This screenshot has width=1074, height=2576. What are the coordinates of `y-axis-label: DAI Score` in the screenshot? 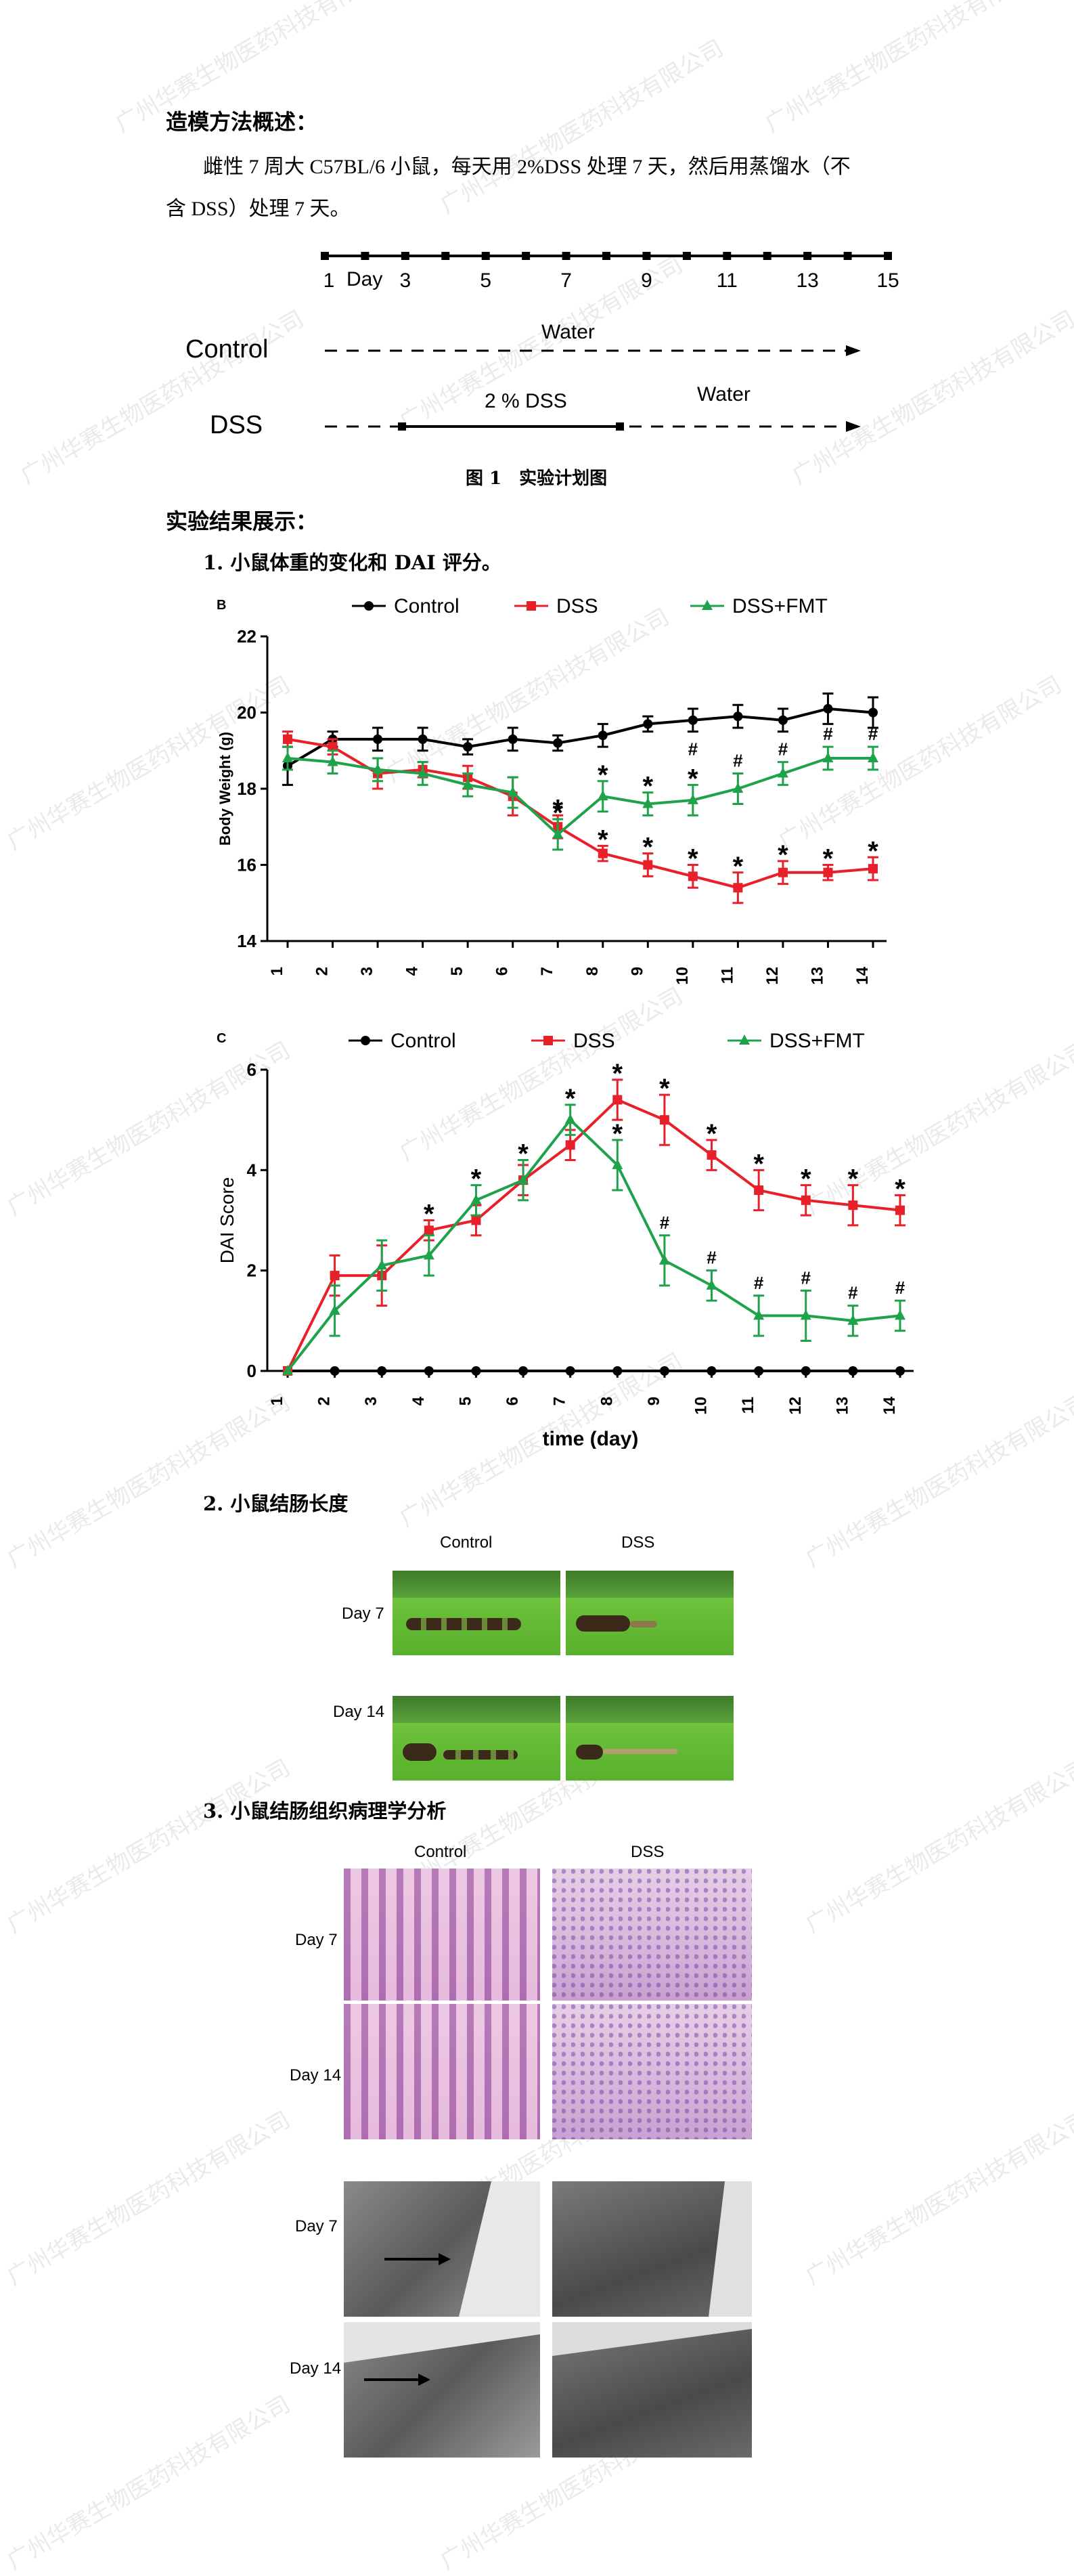 It's located at (228, 1220).